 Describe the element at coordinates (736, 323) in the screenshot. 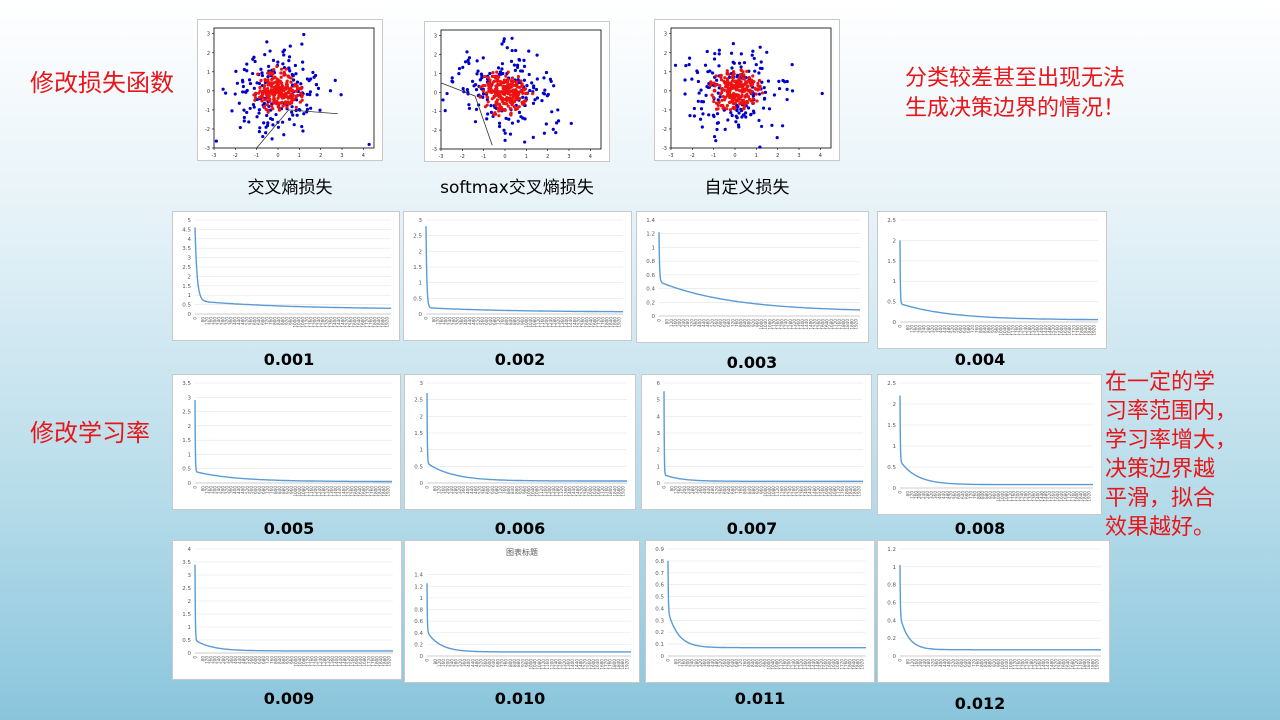

I see `x-tick-label: 760` at that location.